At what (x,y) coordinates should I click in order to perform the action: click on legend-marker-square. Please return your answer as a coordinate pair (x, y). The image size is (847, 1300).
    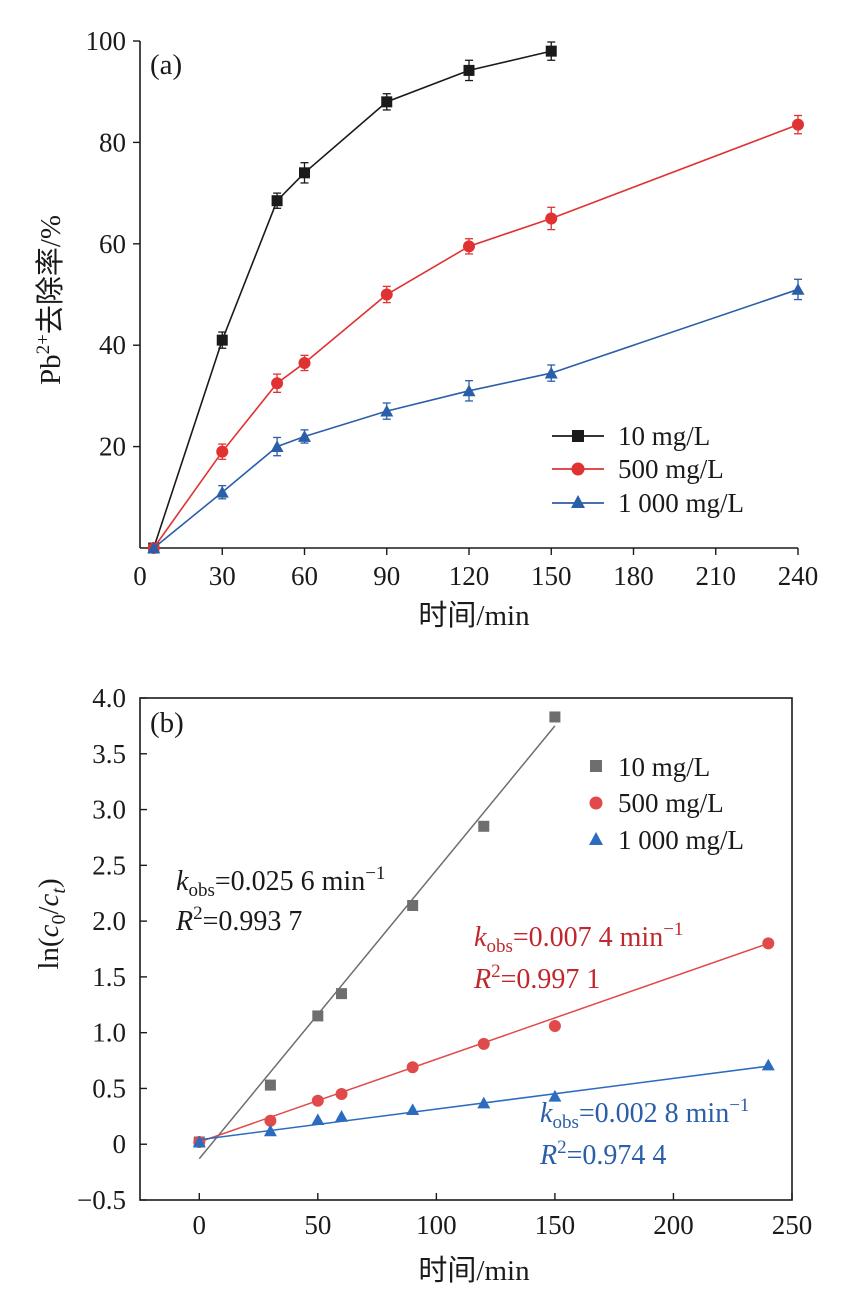
    Looking at the image, I should click on (578, 436).